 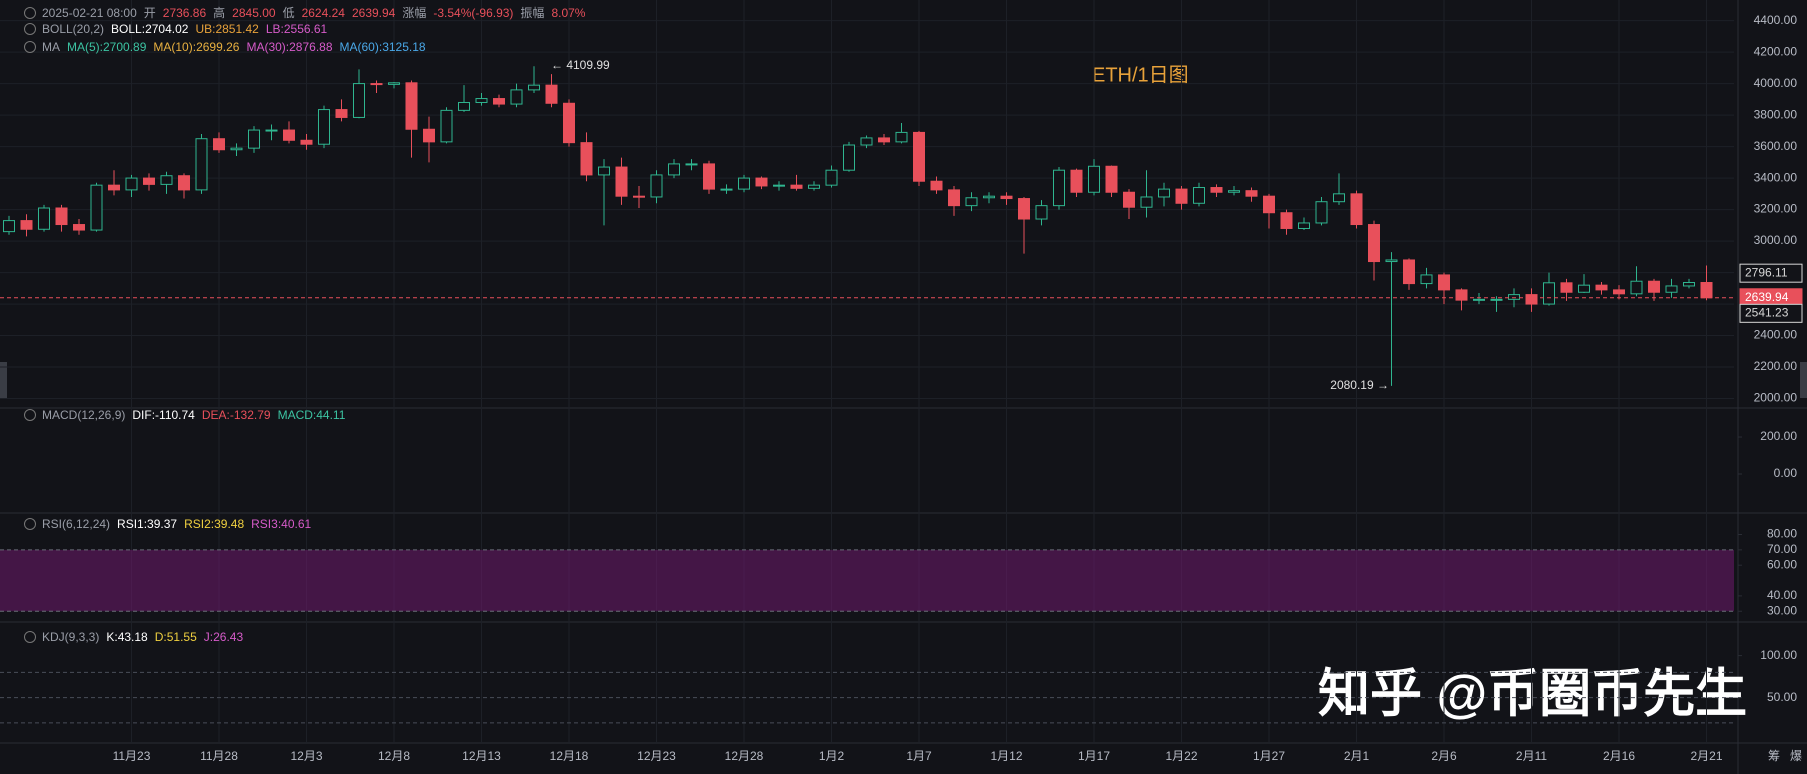 I want to click on y-tick-label: 200.00, so click(x=1778, y=436).